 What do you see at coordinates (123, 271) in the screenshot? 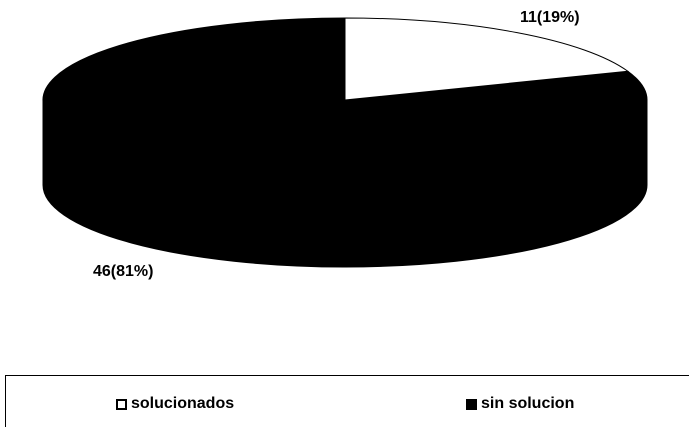
I see `data-label-sin-solucion: 46(81%)` at bounding box center [123, 271].